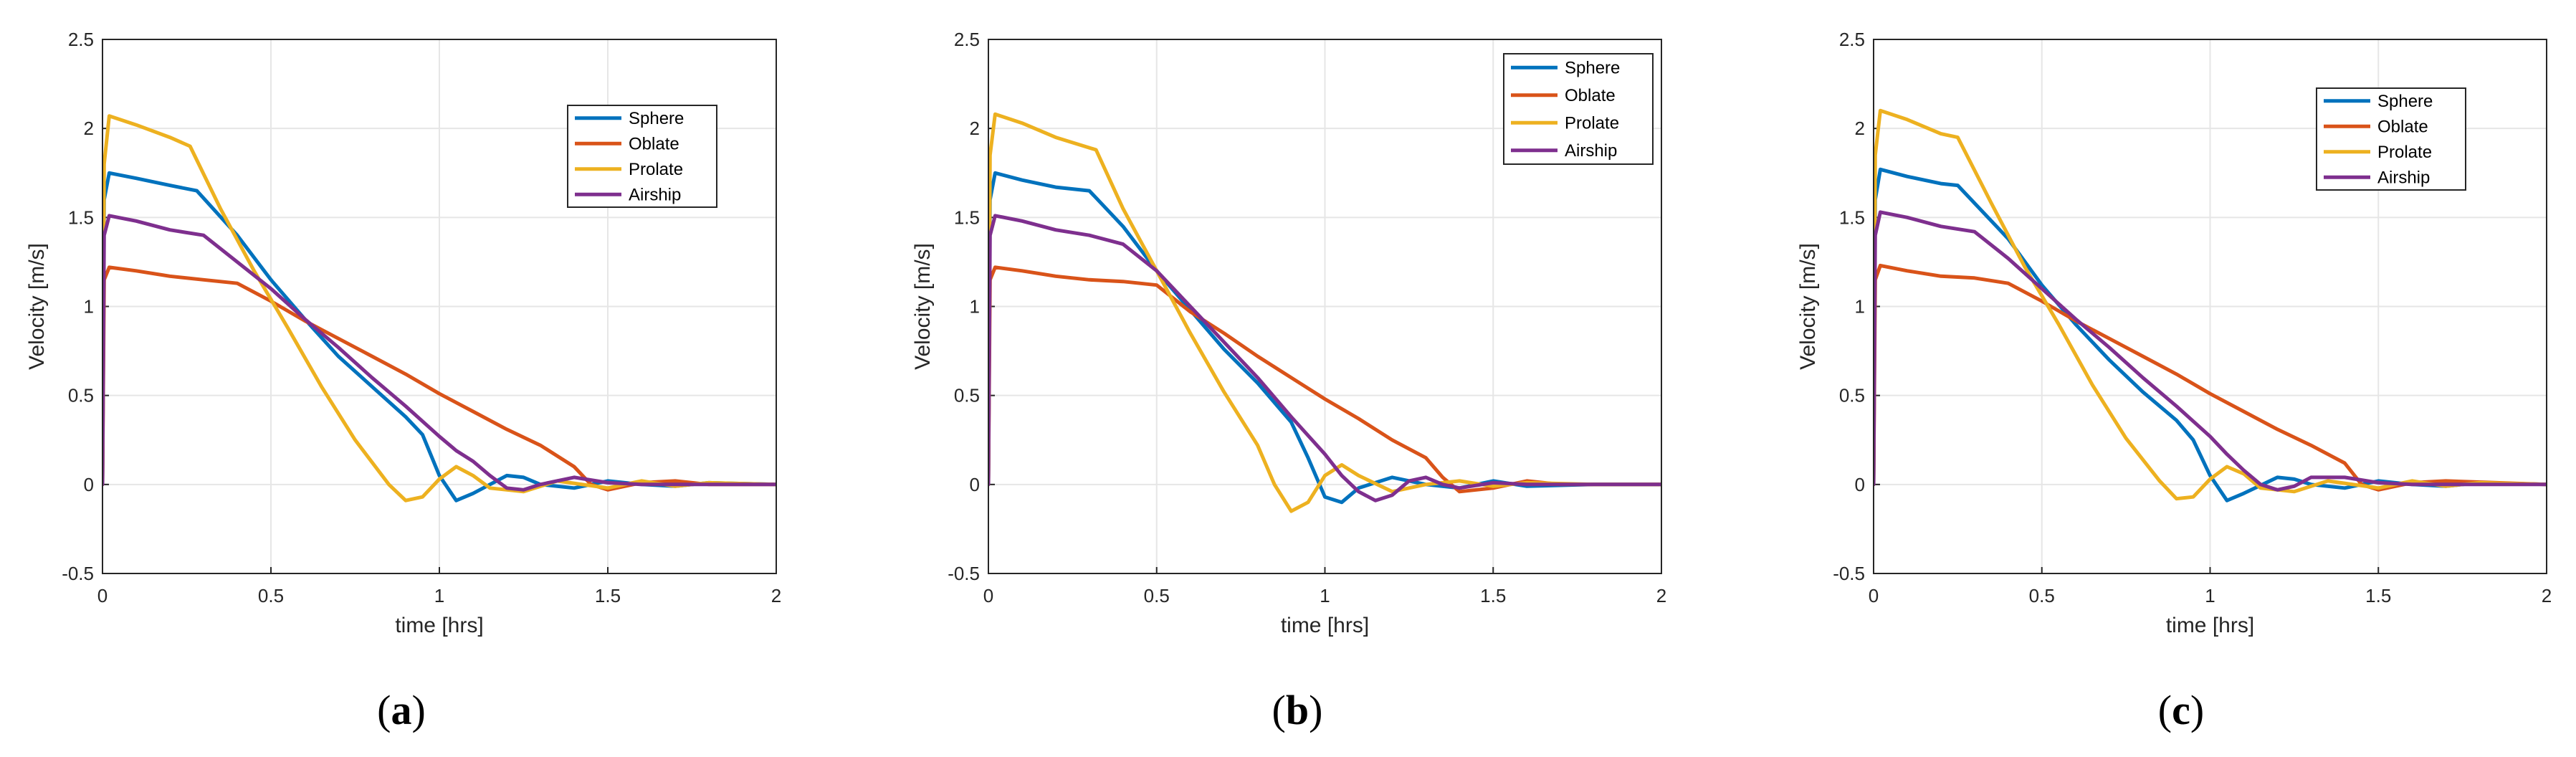 The image size is (2576, 757). What do you see at coordinates (401, 710) in the screenshot?
I see `panel-caption: (a)` at bounding box center [401, 710].